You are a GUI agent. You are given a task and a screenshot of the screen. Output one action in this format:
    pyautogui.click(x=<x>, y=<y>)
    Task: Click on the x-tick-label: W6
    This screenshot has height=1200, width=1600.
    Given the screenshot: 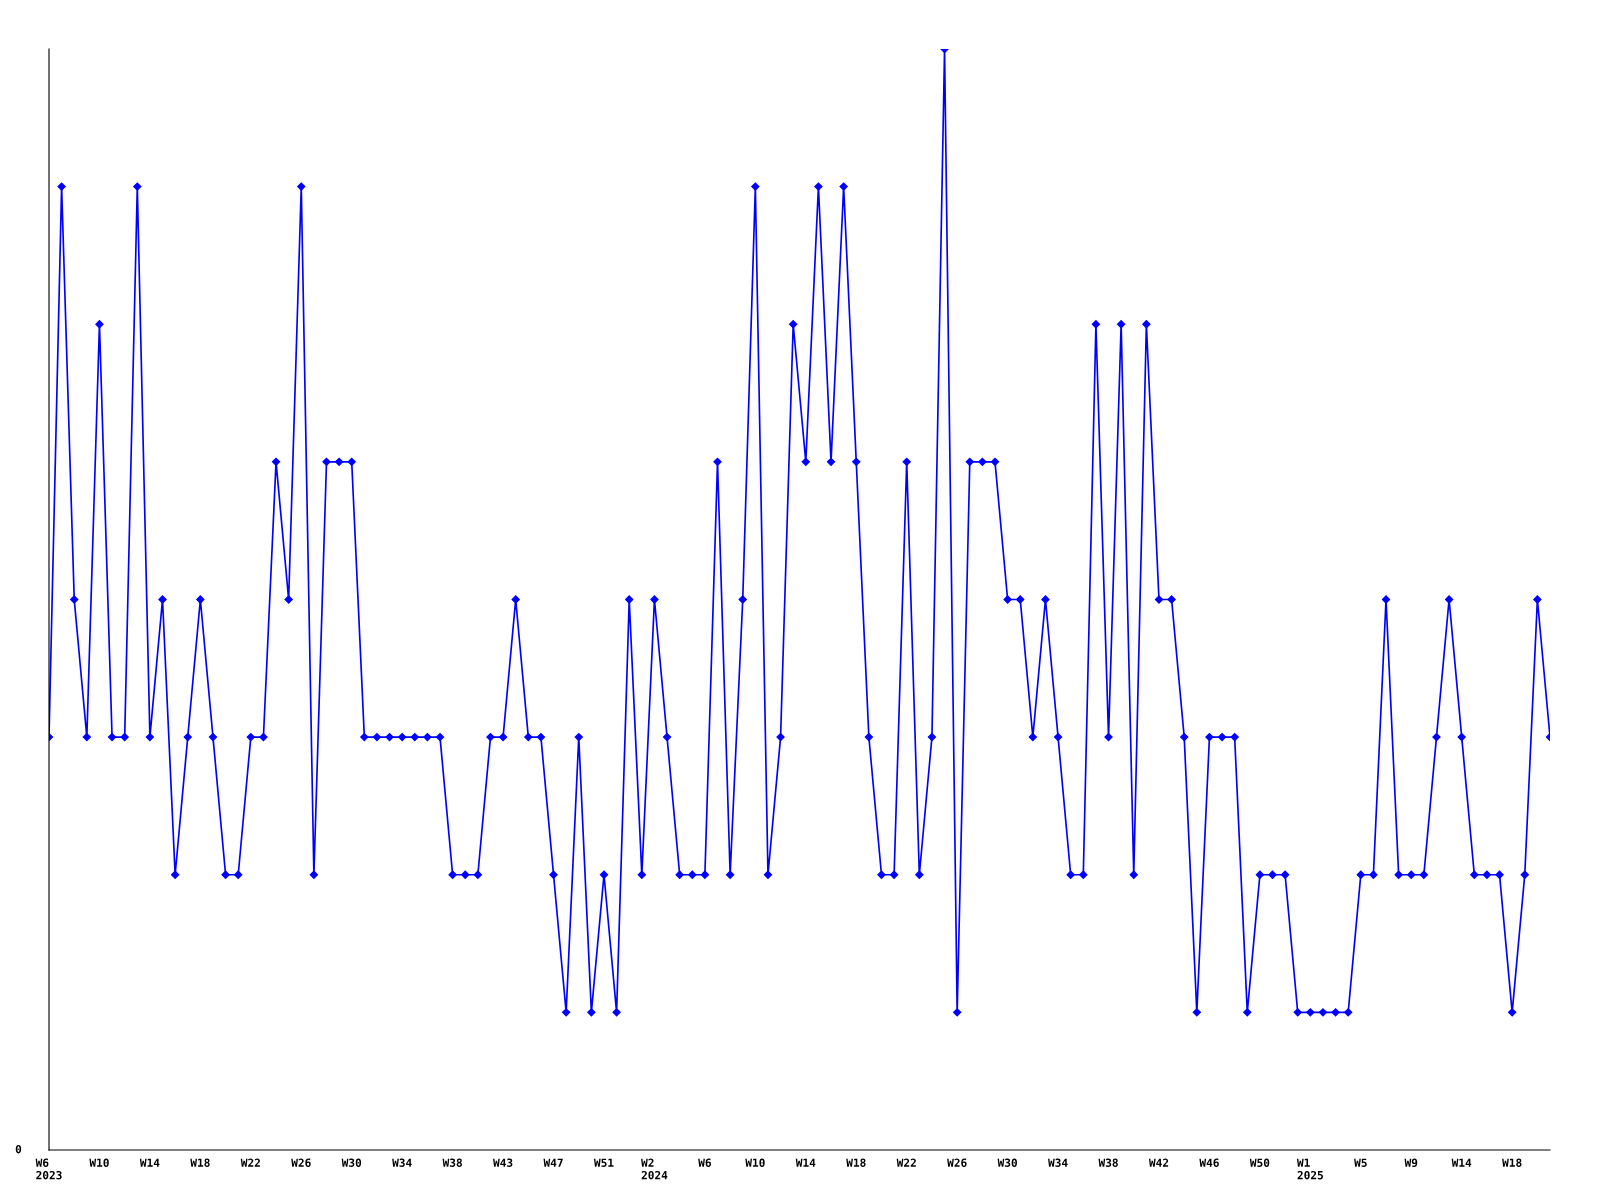 What is the action you would take?
    pyautogui.click(x=704, y=1162)
    